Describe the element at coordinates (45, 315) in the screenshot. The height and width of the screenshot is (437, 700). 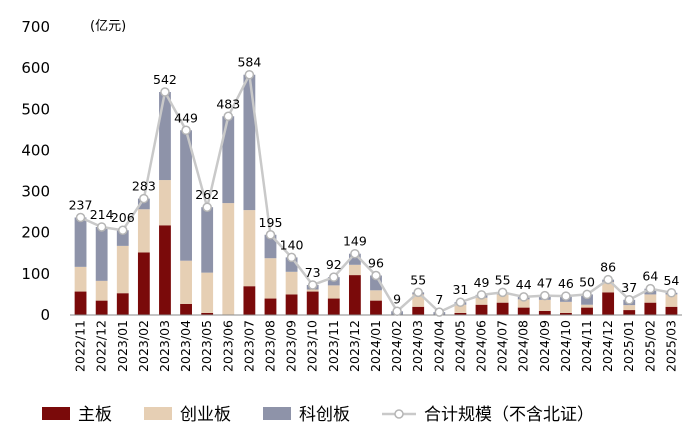
I see `y-tick-label: 0` at that location.